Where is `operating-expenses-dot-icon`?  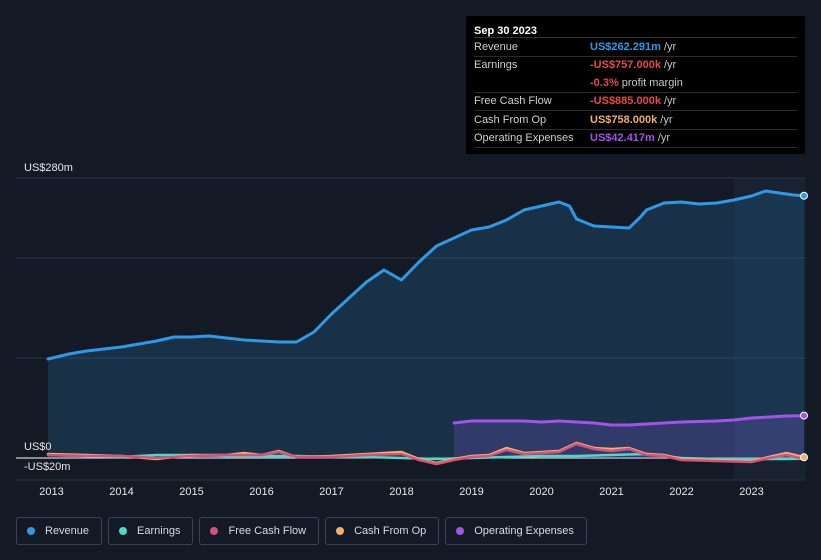
operating-expenses-dot-icon is located at coordinates (460, 531).